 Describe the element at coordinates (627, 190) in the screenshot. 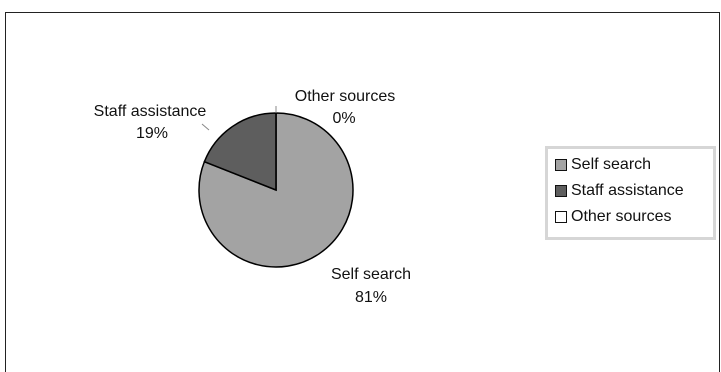

I see `legend-label-staff-assistance: Staff assistance` at that location.